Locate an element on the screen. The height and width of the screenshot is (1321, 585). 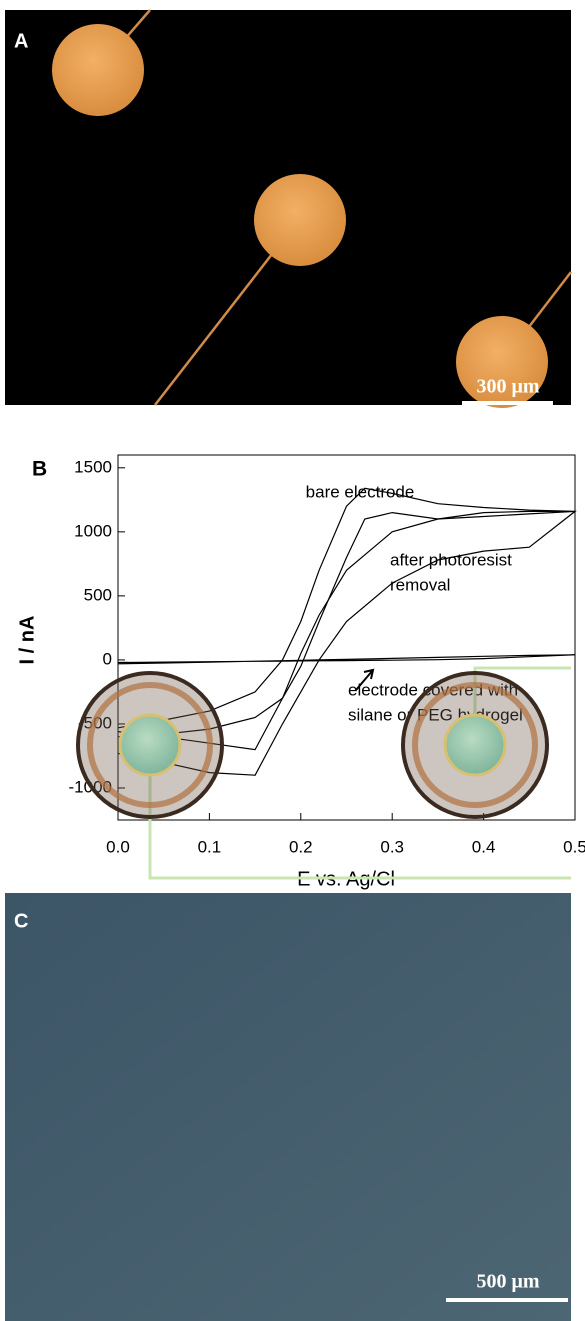
annotation-arrow is located at coordinates (365, 679).